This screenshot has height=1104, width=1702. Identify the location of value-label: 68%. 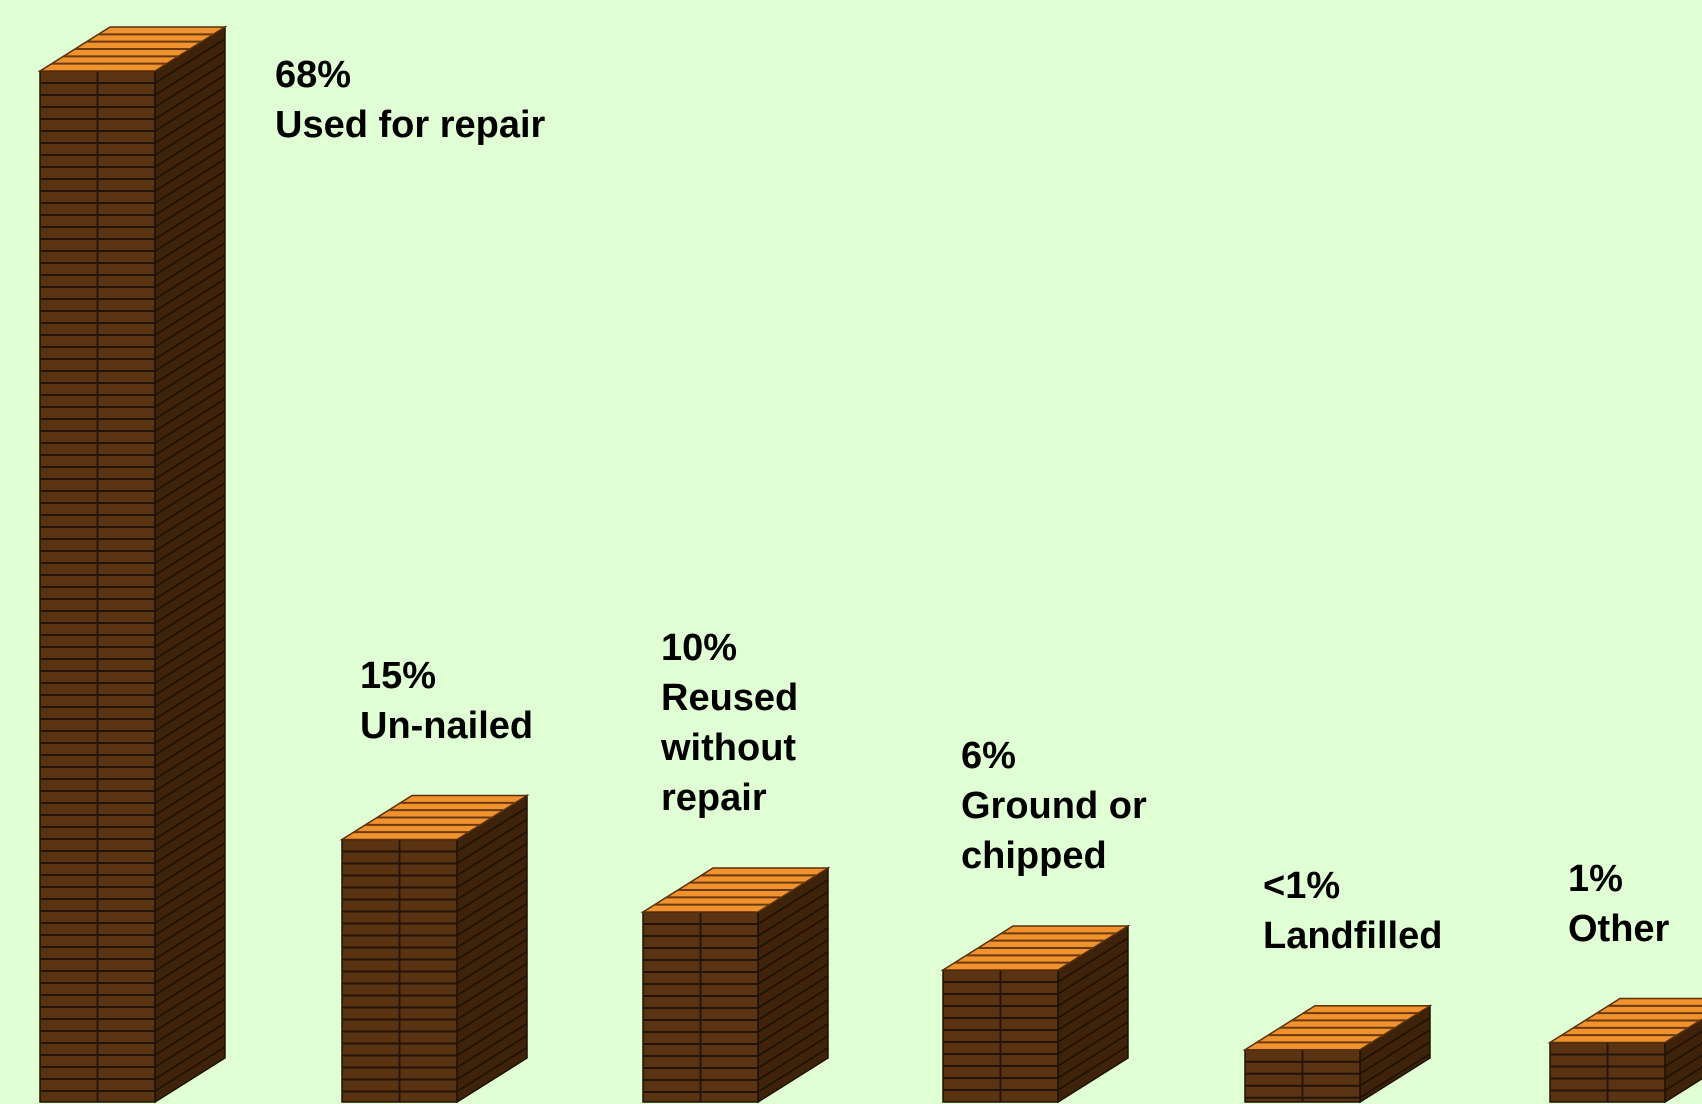
(313, 75).